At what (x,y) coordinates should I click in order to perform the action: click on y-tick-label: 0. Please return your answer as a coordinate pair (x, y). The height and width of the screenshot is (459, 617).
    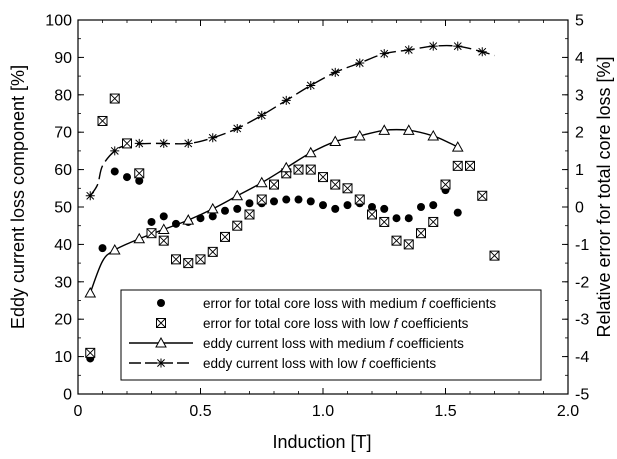
    Looking at the image, I should click on (67, 395).